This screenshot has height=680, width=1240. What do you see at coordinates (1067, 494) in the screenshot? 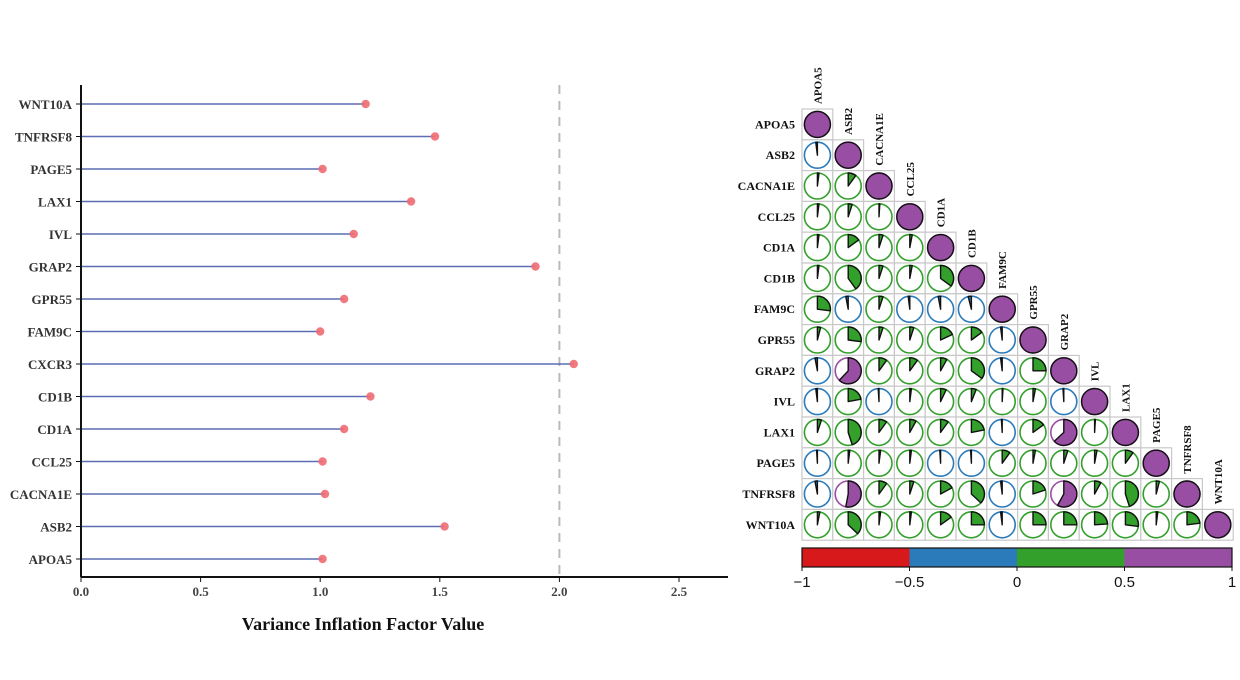
I see `pie-wedge-tnfrsf8-grap2` at bounding box center [1067, 494].